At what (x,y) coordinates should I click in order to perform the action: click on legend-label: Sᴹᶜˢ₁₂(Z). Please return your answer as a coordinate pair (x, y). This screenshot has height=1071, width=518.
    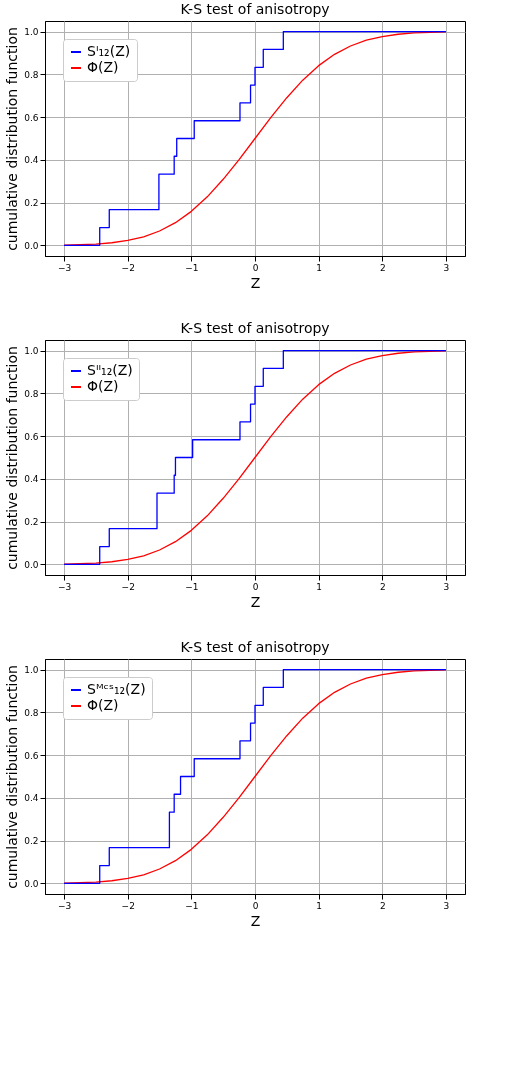
    Looking at the image, I should click on (116, 689).